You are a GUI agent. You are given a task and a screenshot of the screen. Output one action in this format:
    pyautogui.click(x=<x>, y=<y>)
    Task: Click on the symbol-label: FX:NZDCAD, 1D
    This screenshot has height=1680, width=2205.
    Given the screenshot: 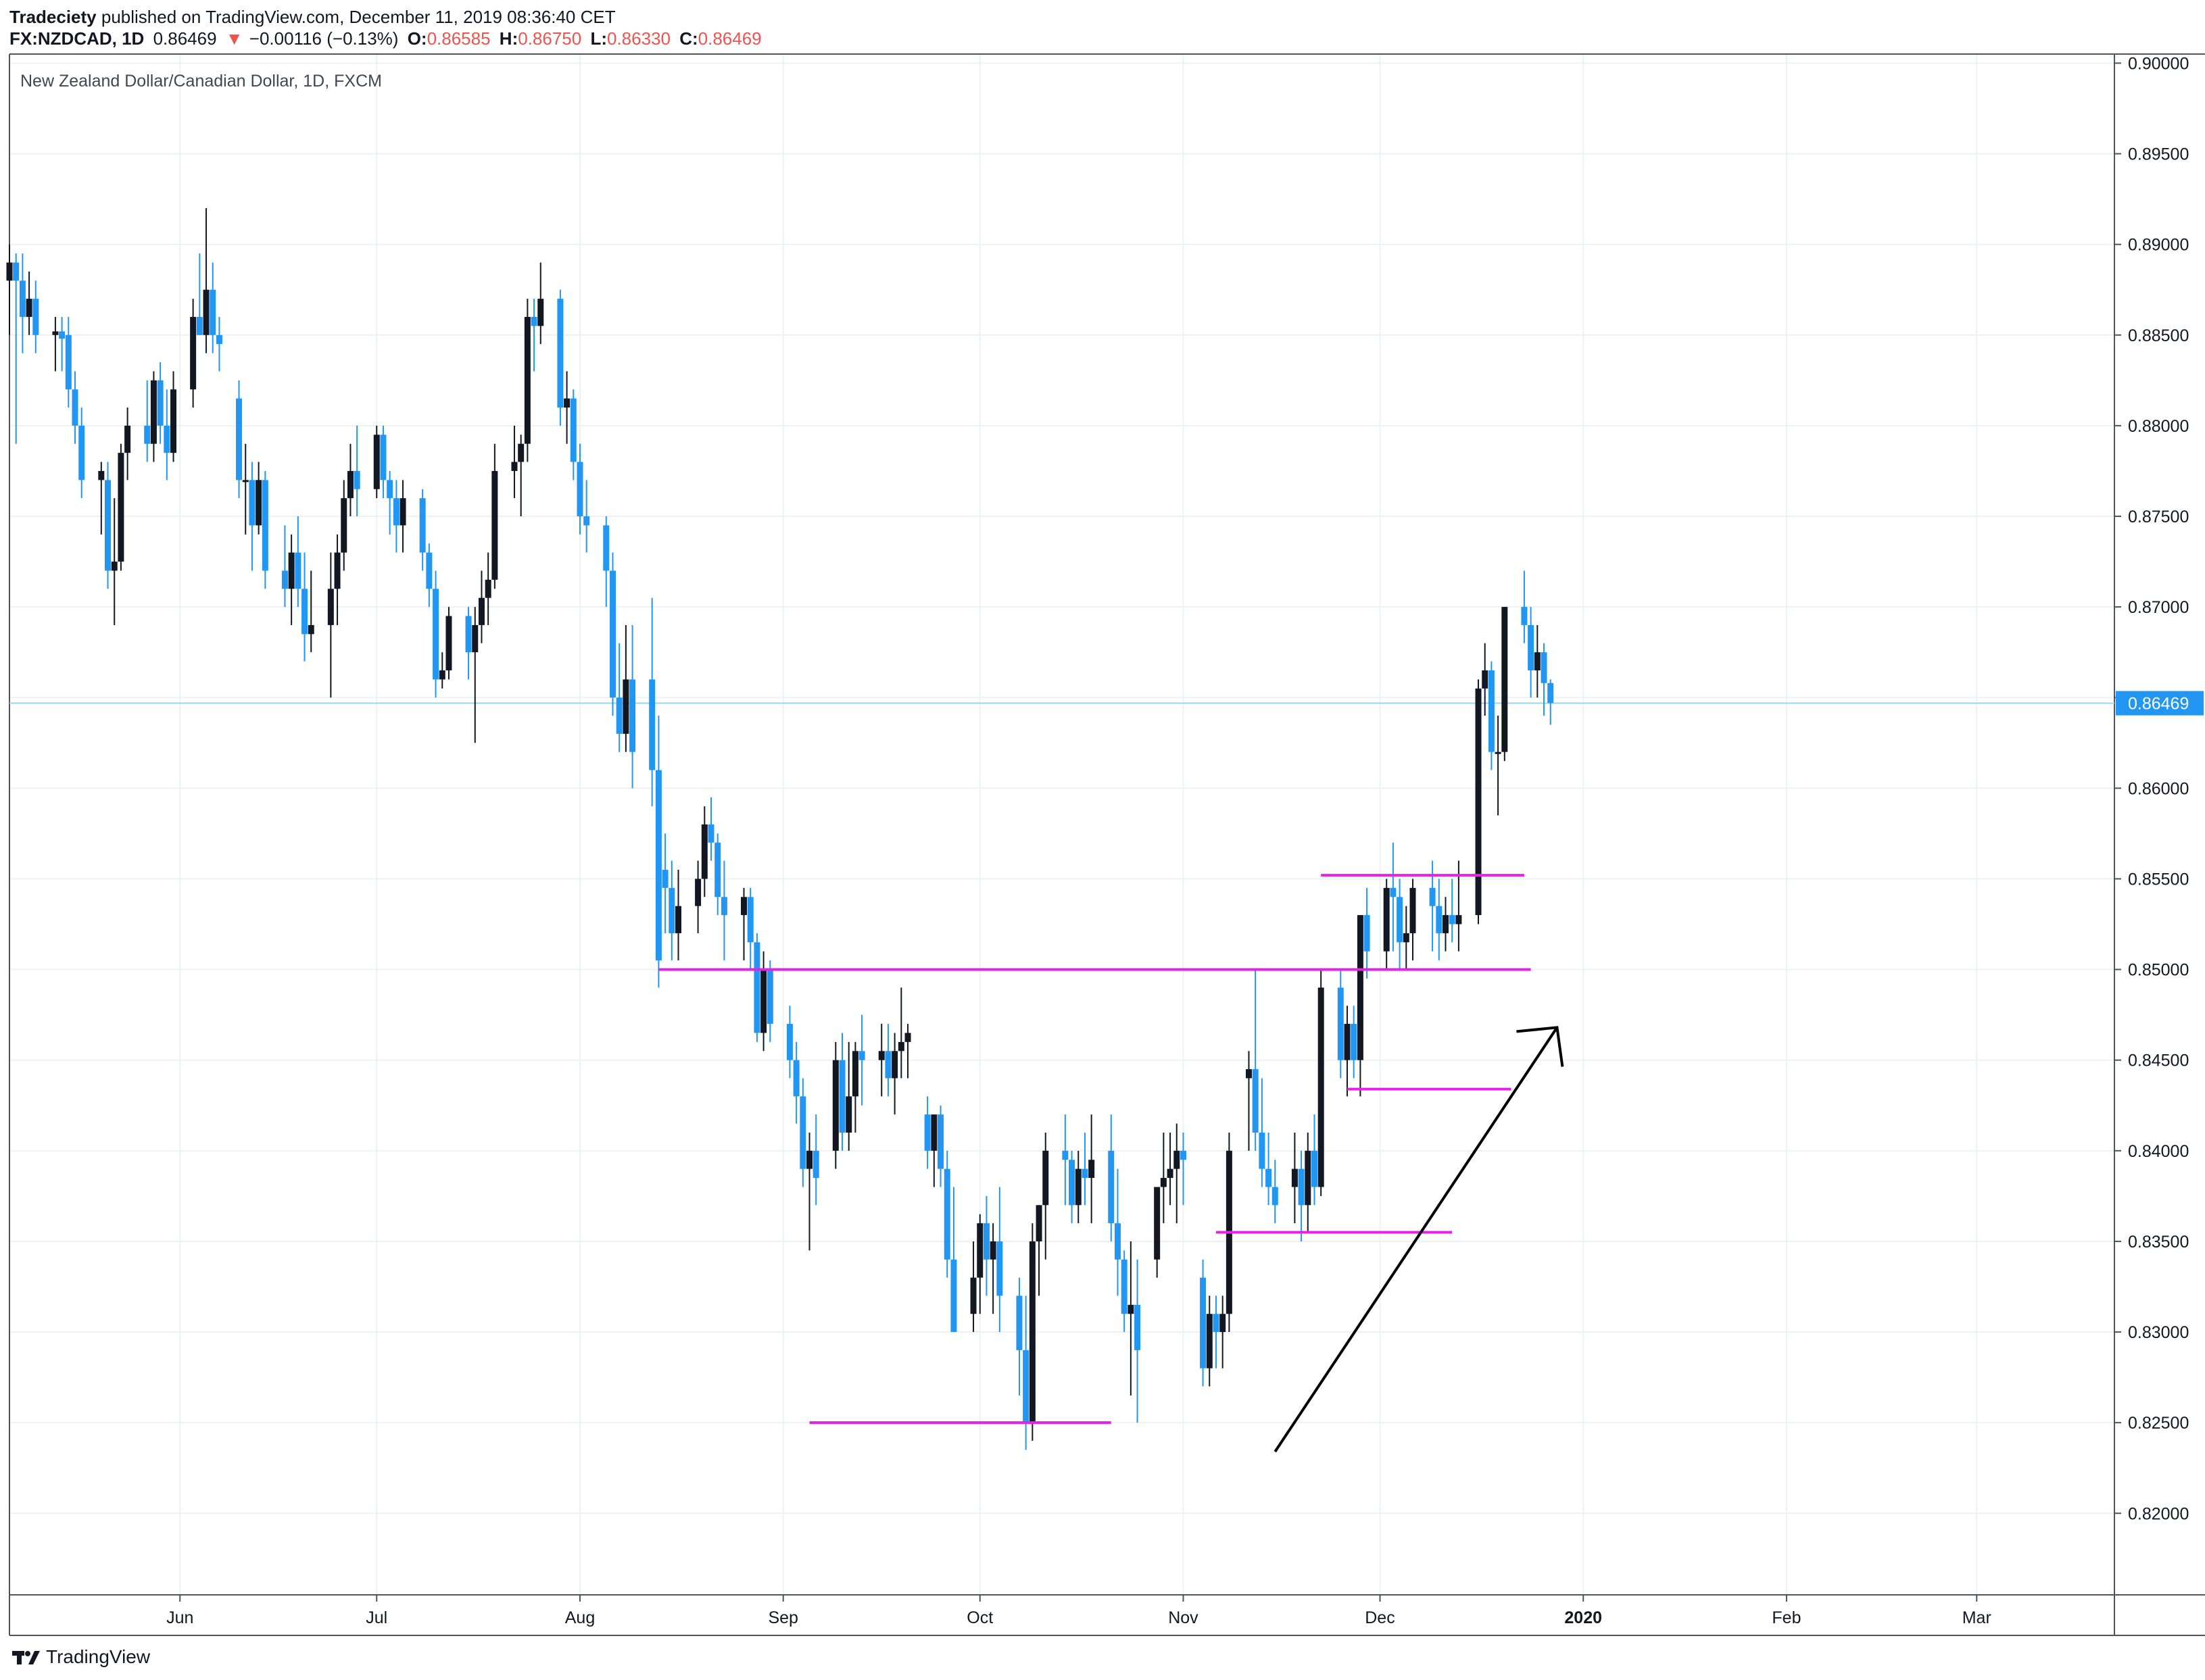 What is the action you would take?
    pyautogui.click(x=77, y=39)
    